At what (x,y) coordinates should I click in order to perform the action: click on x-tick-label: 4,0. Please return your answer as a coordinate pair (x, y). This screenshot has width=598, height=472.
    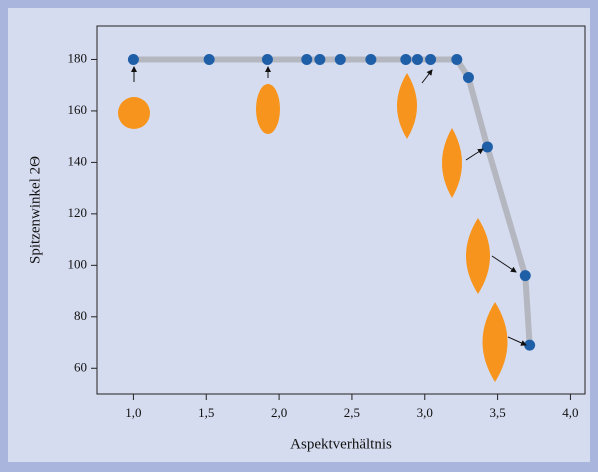
    Looking at the image, I should click on (570, 412).